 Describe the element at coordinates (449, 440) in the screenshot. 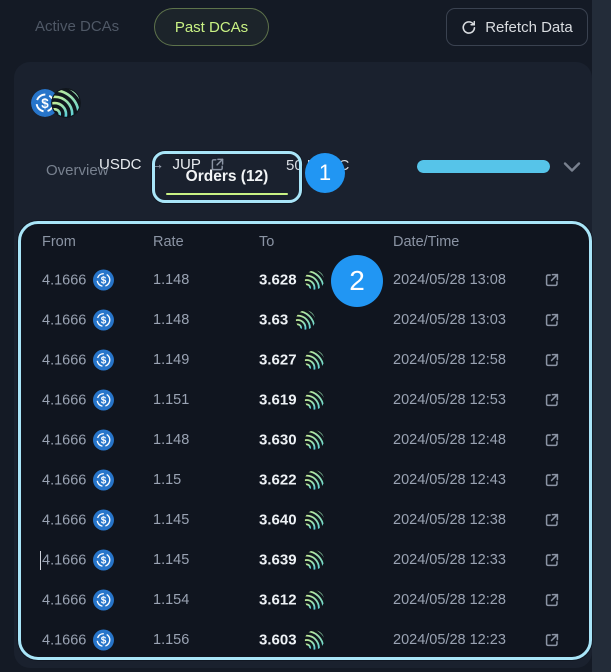

I see `datetime-cell: 2024/05/28 12:48` at that location.